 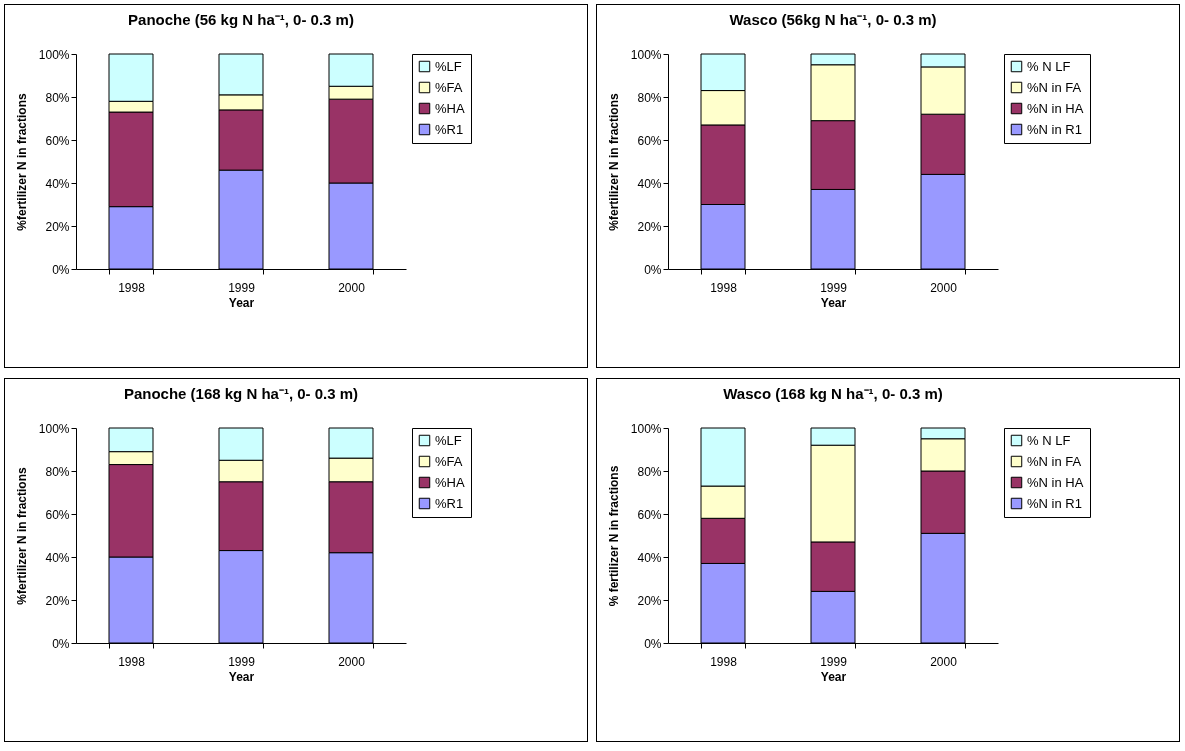 I want to click on chart-title: Panoche (168 kg N ha⁻¹, 0- 0.3 m), so click(x=241, y=393).